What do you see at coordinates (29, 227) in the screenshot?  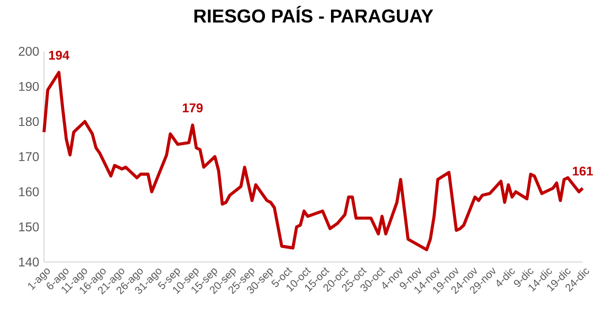 I see `y-tick-label: 150` at bounding box center [29, 227].